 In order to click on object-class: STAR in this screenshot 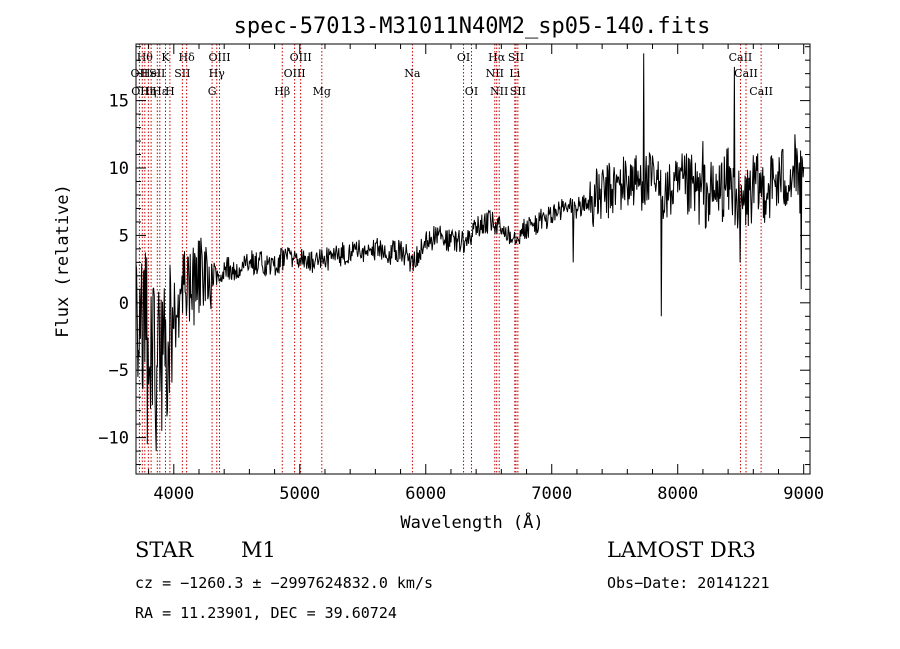, I will do `click(164, 550)`.